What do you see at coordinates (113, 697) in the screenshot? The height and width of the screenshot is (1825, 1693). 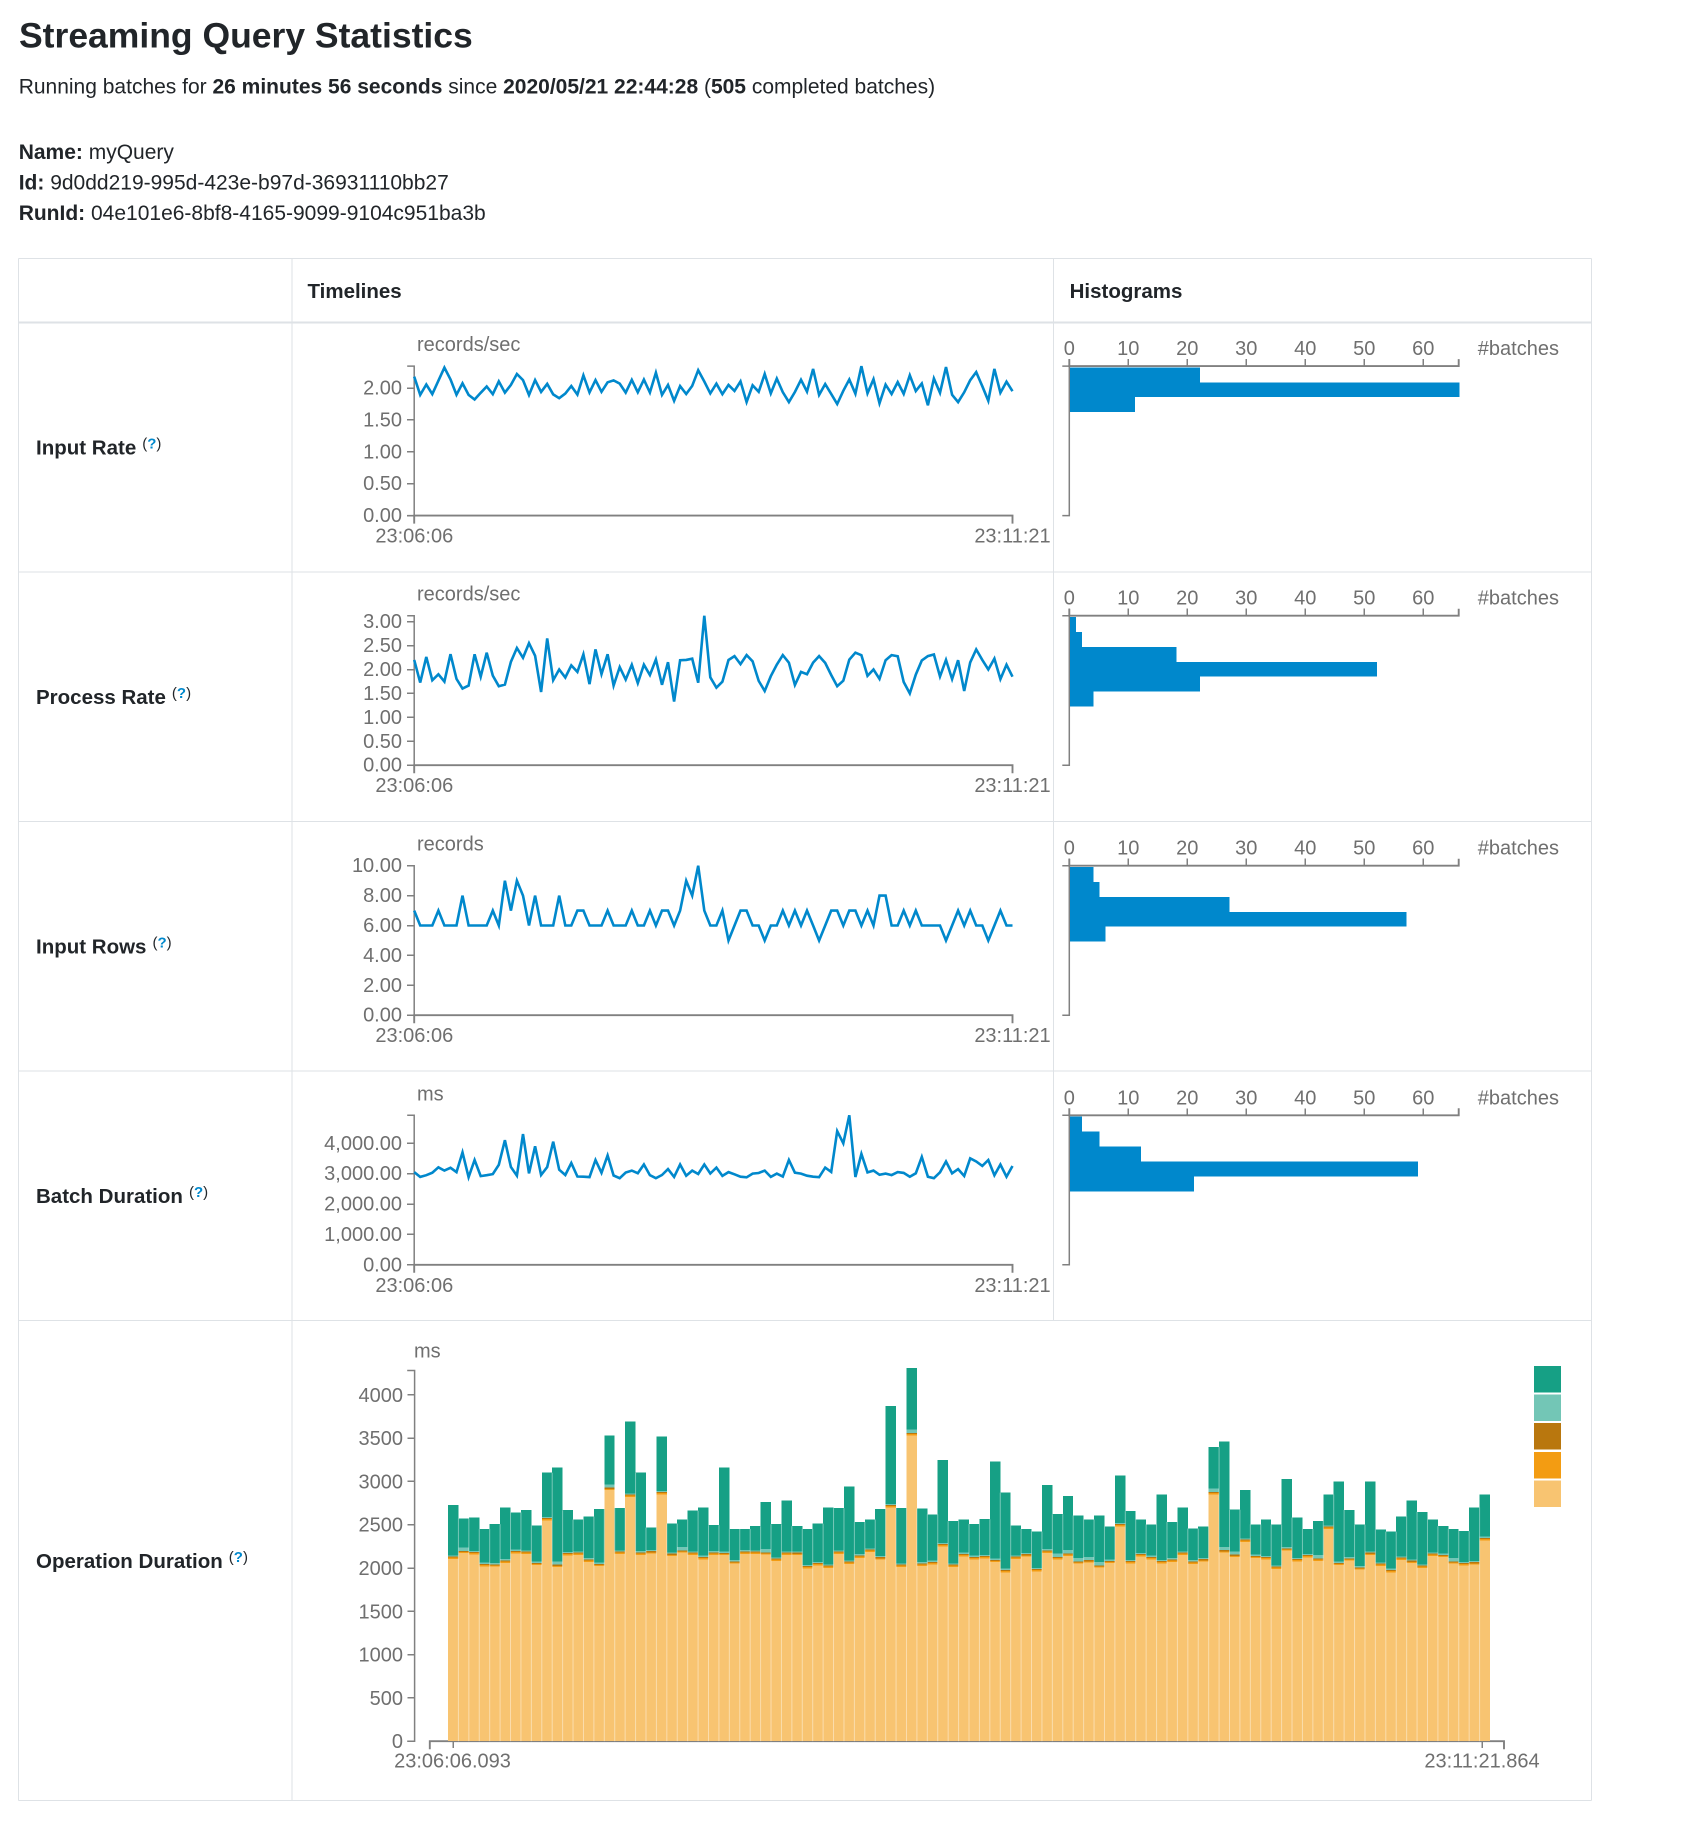 I see `svg-text:Process Rate(?): Process Rate (?)` at bounding box center [113, 697].